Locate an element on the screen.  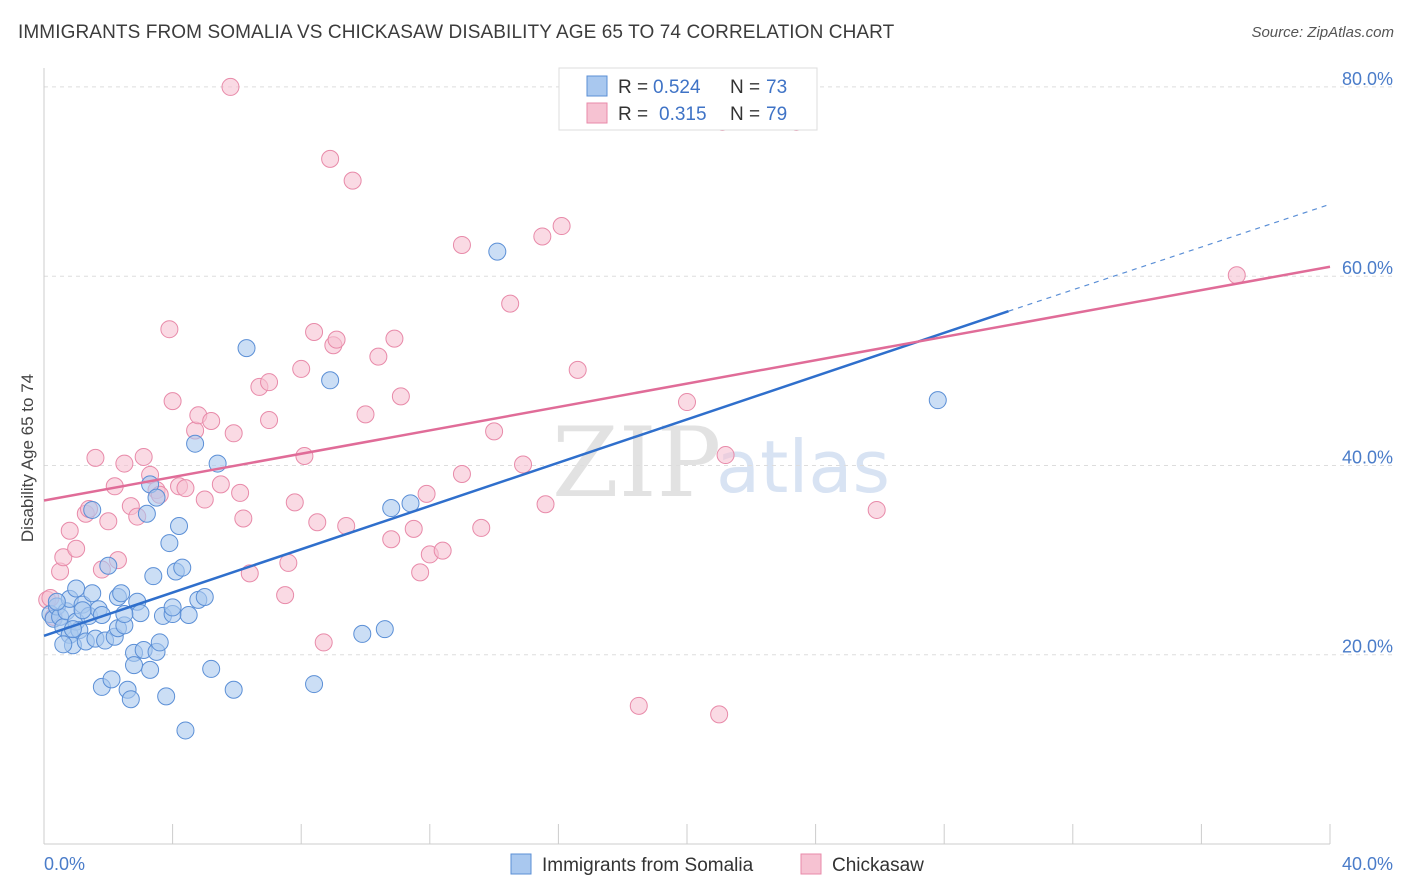
legend-r-value: 0.524 is located at coordinates (677, 87).